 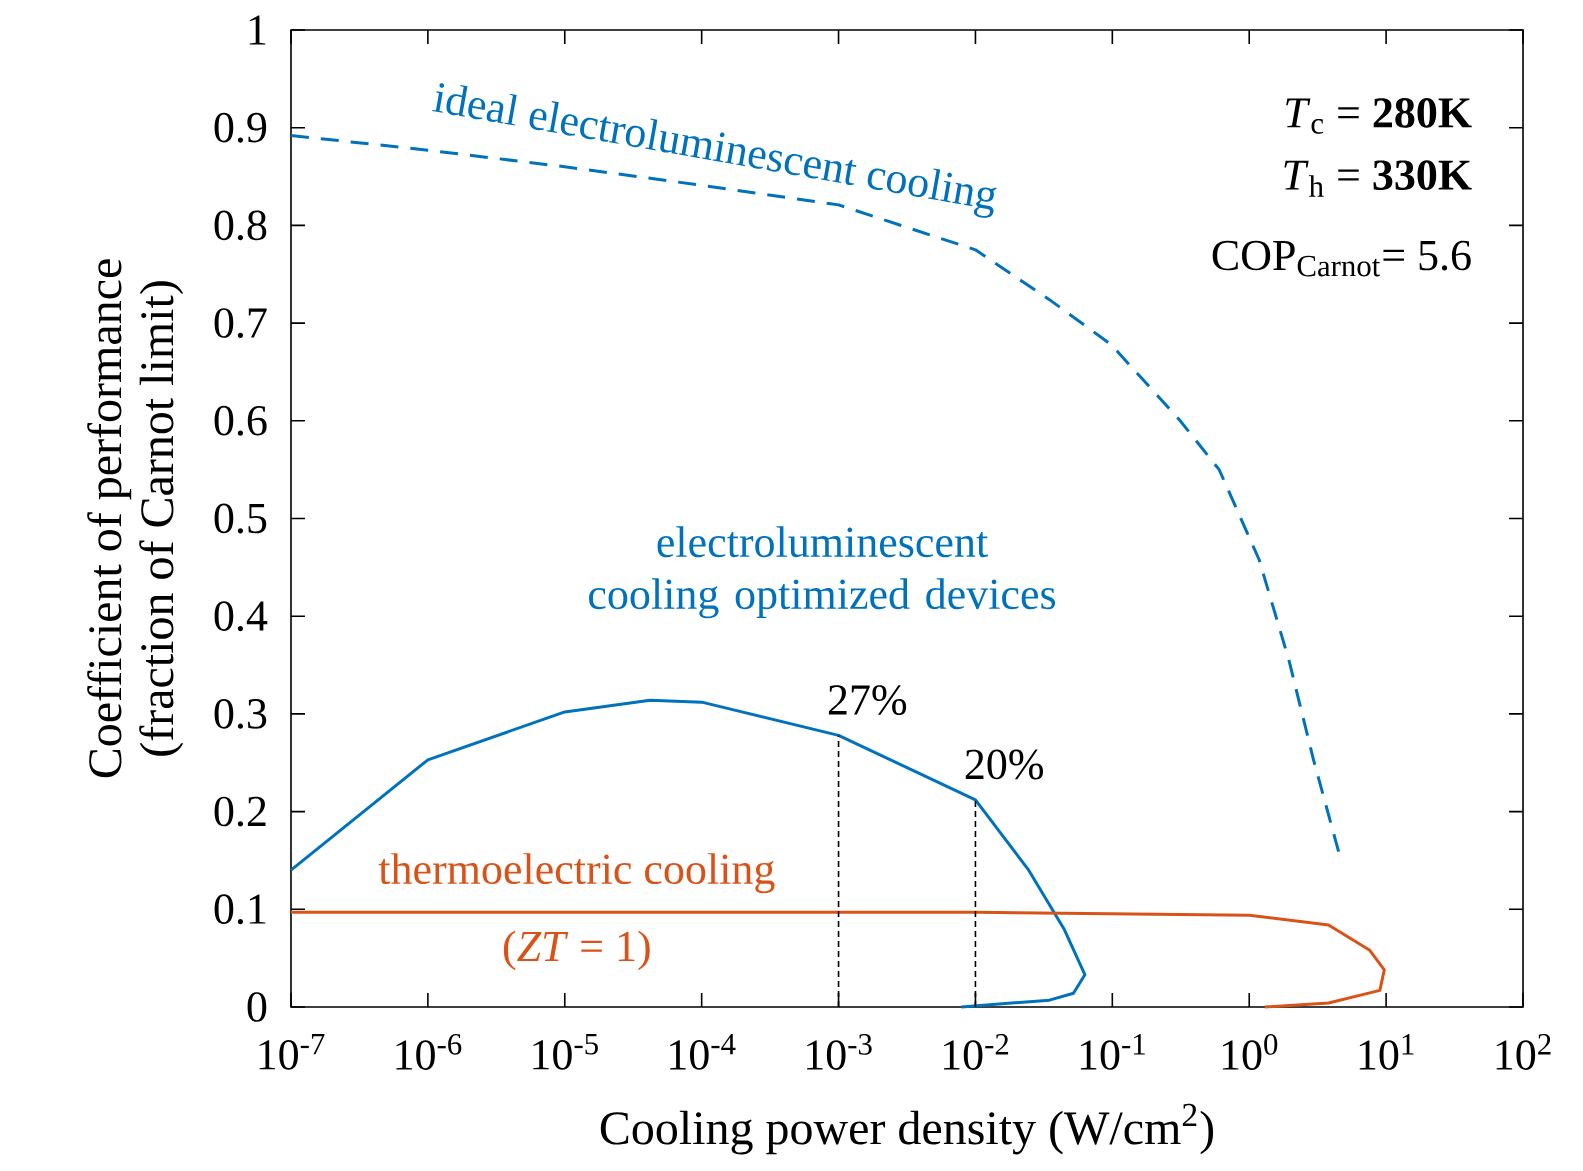 I want to click on x-tick-label: 10$^{-4}$, so click(x=703, y=1052).